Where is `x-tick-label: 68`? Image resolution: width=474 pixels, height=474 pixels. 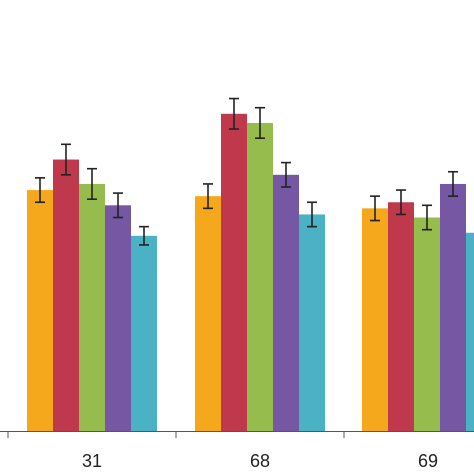 x-tick-label: 68 is located at coordinates (260, 461).